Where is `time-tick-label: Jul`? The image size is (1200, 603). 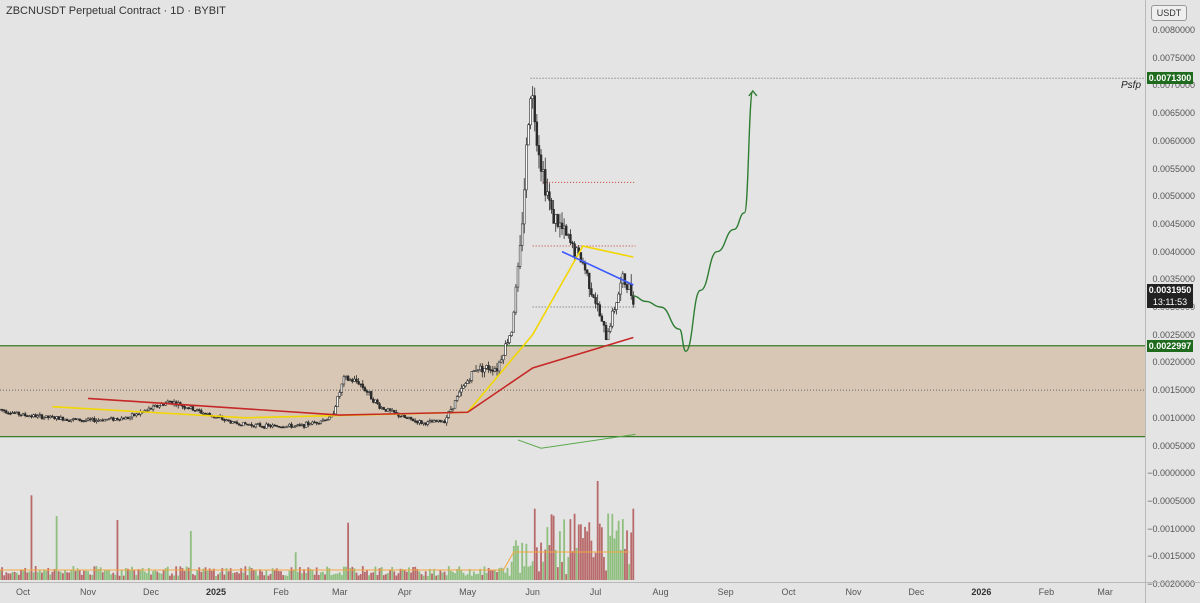 time-tick-label: Jul is located at coordinates (595, 592).